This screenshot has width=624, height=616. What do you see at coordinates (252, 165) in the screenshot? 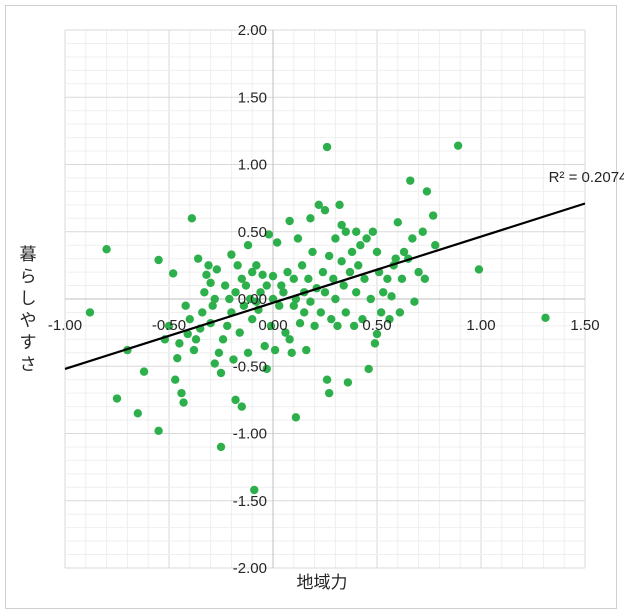
I see `y-tick-label: 1.00` at bounding box center [252, 165].